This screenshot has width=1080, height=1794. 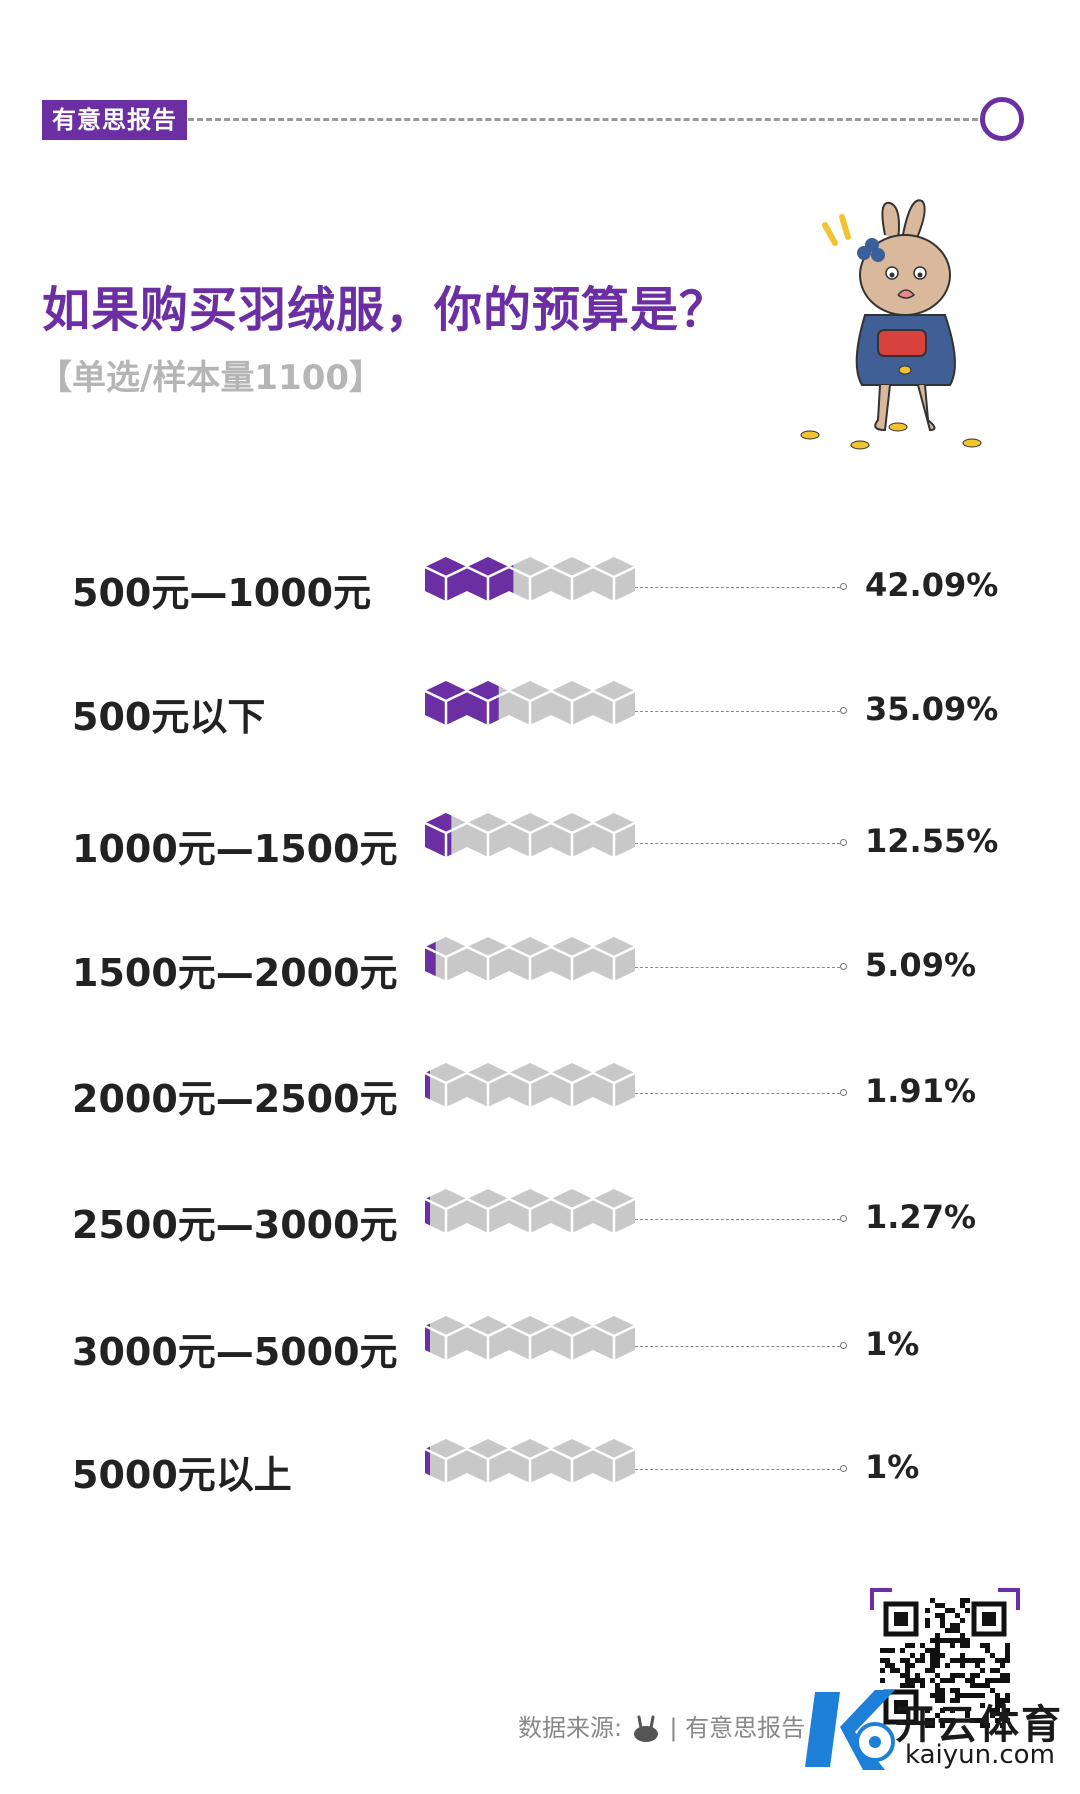 I want to click on watermark: 开云体育 kaiyun.com, so click(x=935, y=1727).